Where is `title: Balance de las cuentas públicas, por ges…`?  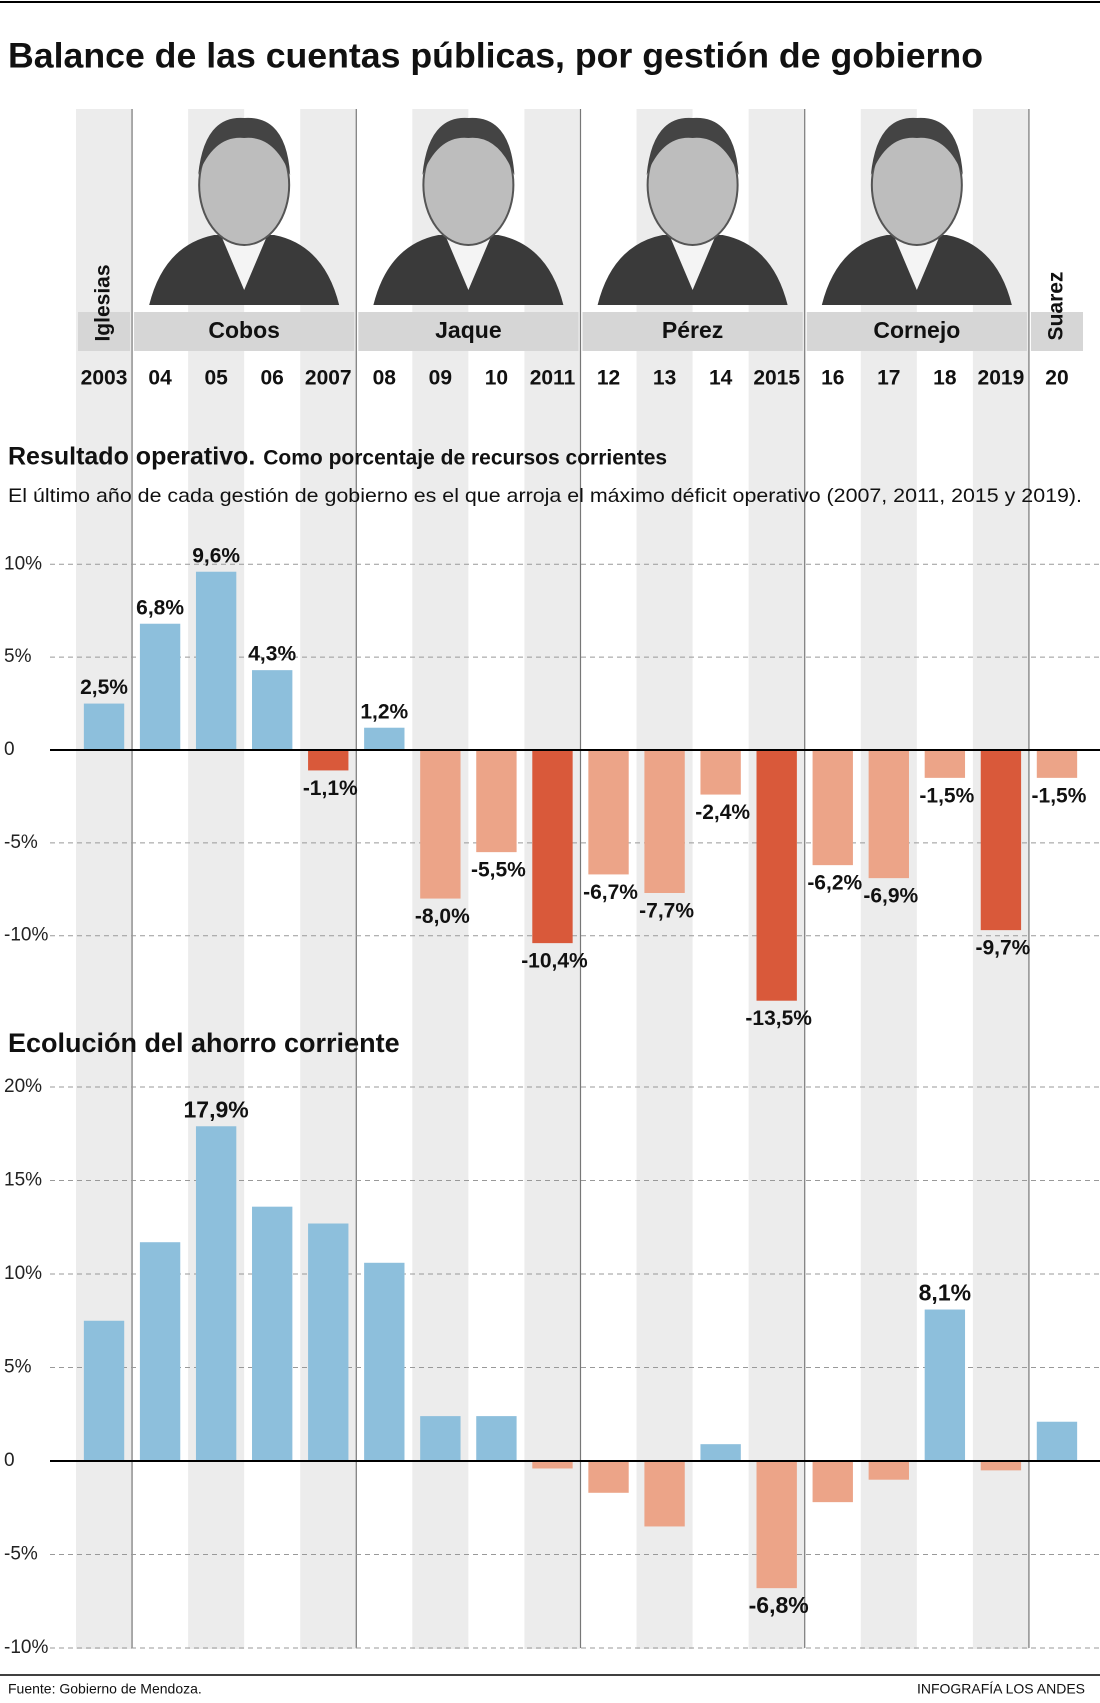
title: Balance de las cuentas públicas, por ges… is located at coordinates (495, 55).